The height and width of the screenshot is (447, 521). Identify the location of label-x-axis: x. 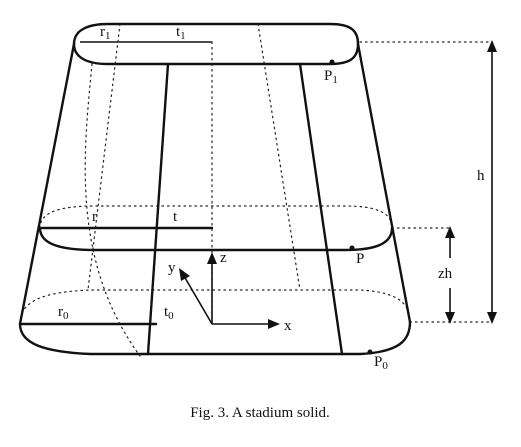
(288, 326).